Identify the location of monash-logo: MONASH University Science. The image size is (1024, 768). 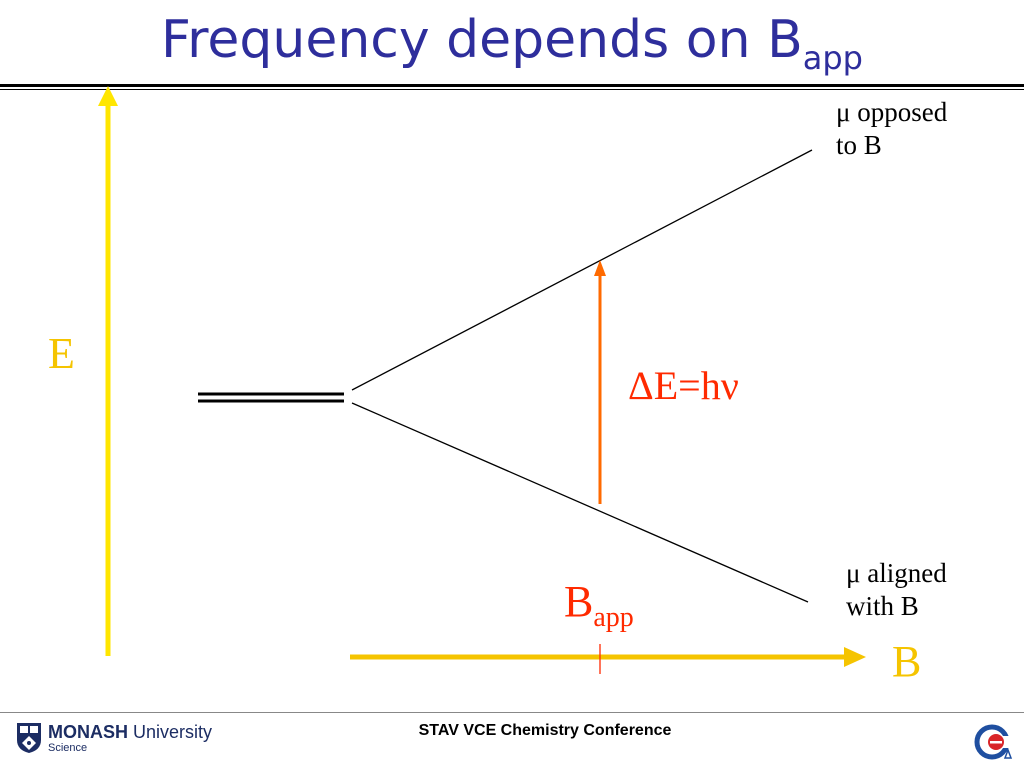
(114, 739).